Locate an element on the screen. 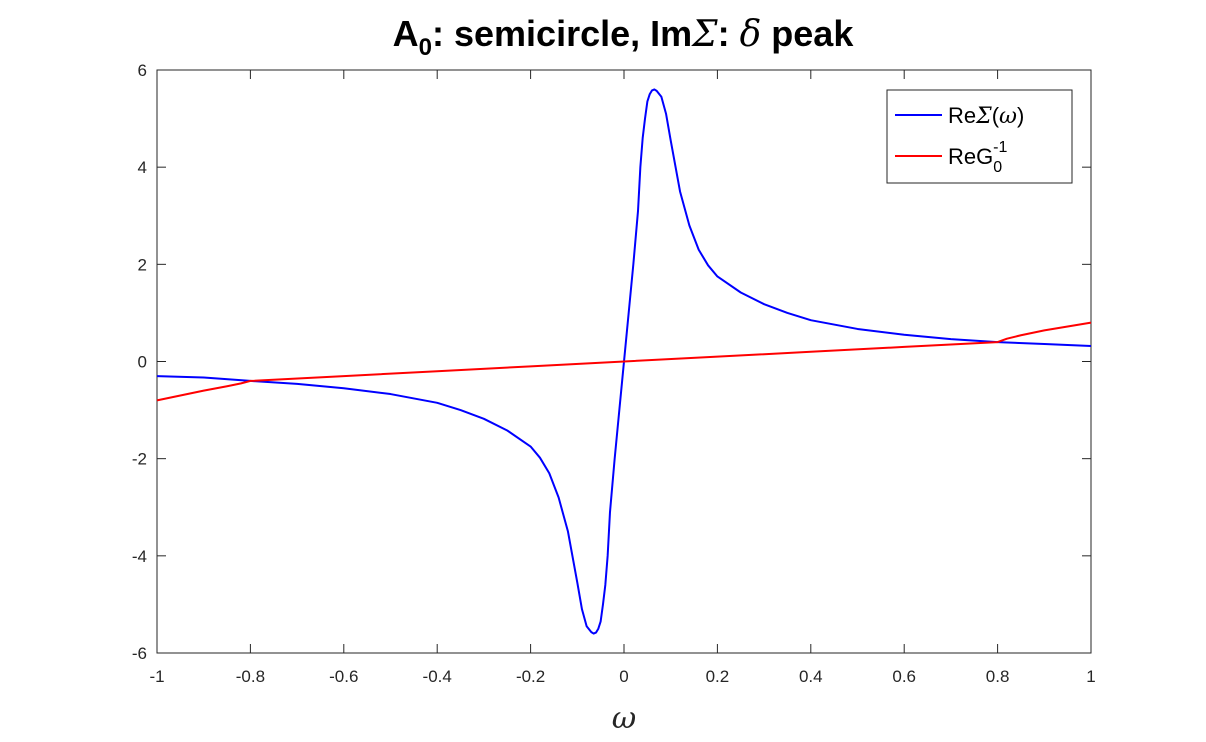 The image size is (1206, 742). x-tick-label: 0 is located at coordinates (623, 676).